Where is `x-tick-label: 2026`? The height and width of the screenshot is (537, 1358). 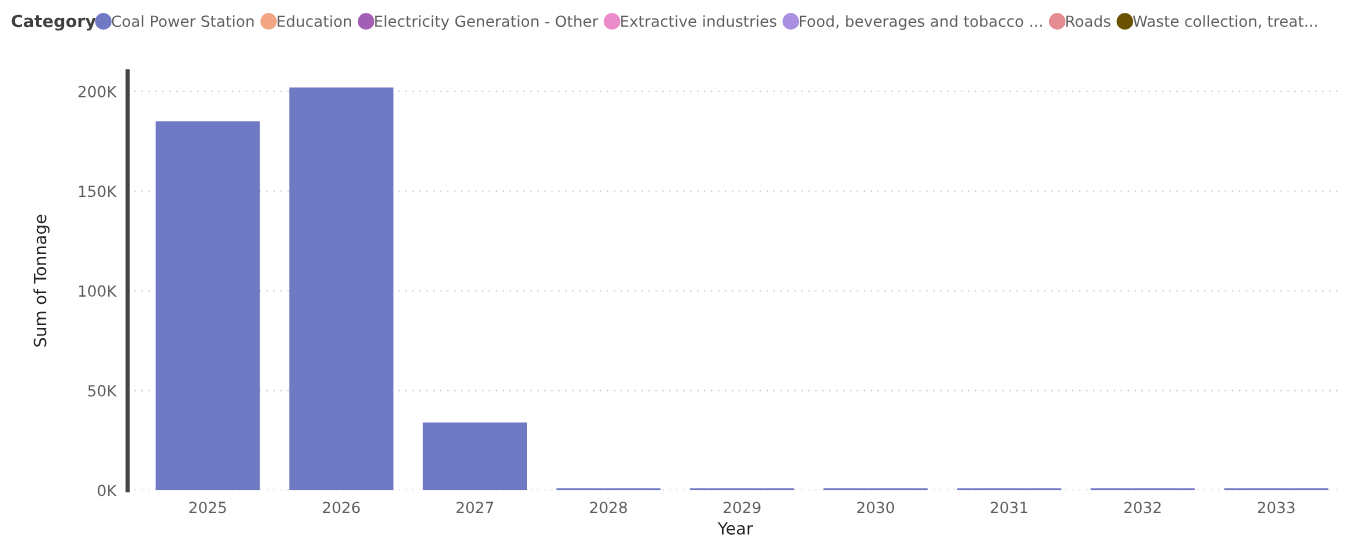
x-tick-label: 2026 is located at coordinates (341, 507).